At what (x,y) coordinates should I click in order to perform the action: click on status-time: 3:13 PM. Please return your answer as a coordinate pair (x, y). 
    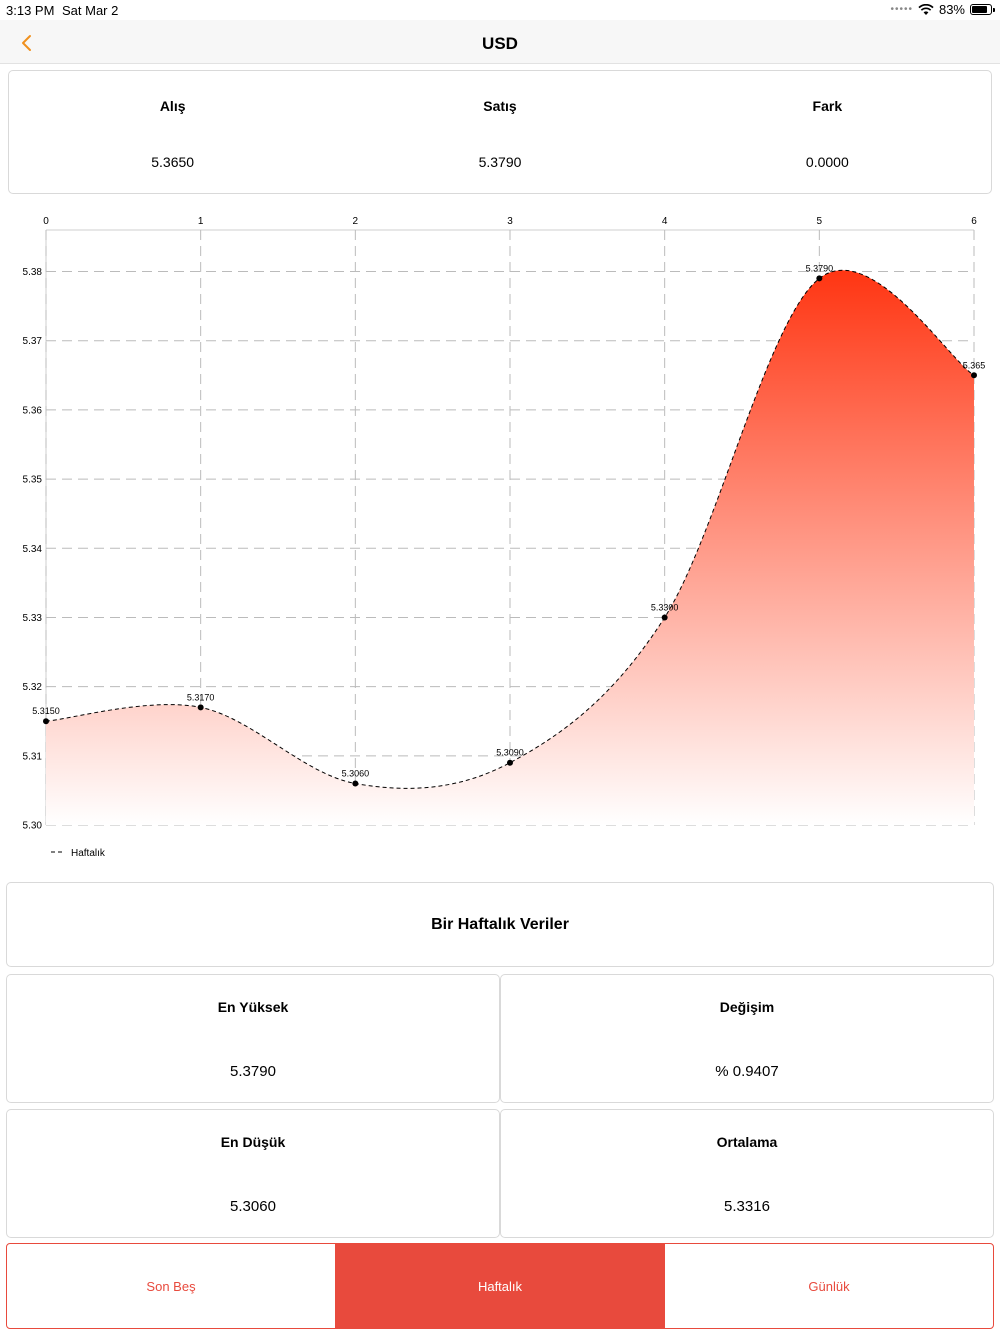
    Looking at the image, I should click on (30, 10).